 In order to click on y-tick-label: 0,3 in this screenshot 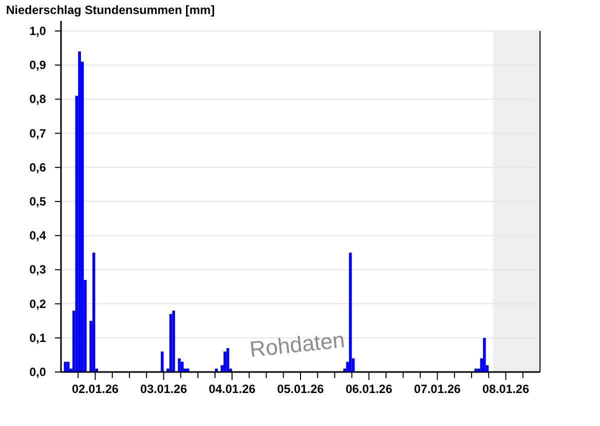, I will do `click(37, 269)`.